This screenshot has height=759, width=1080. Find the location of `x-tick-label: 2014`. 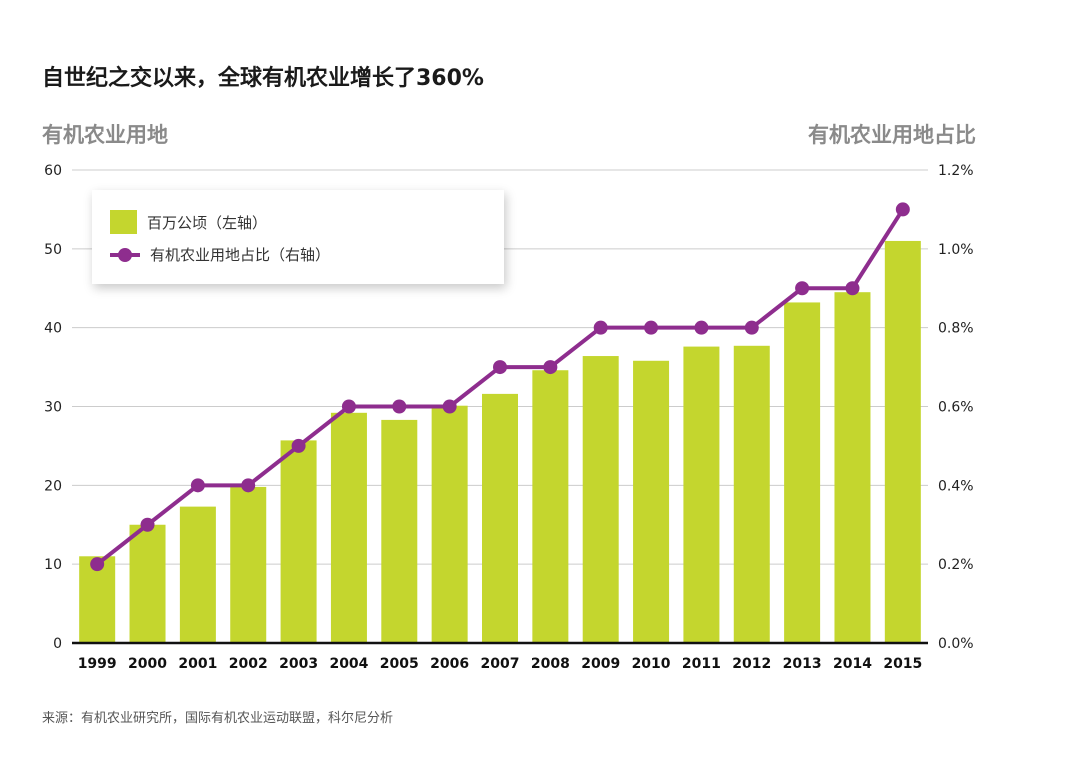

x-tick-label: 2014 is located at coordinates (852, 664).